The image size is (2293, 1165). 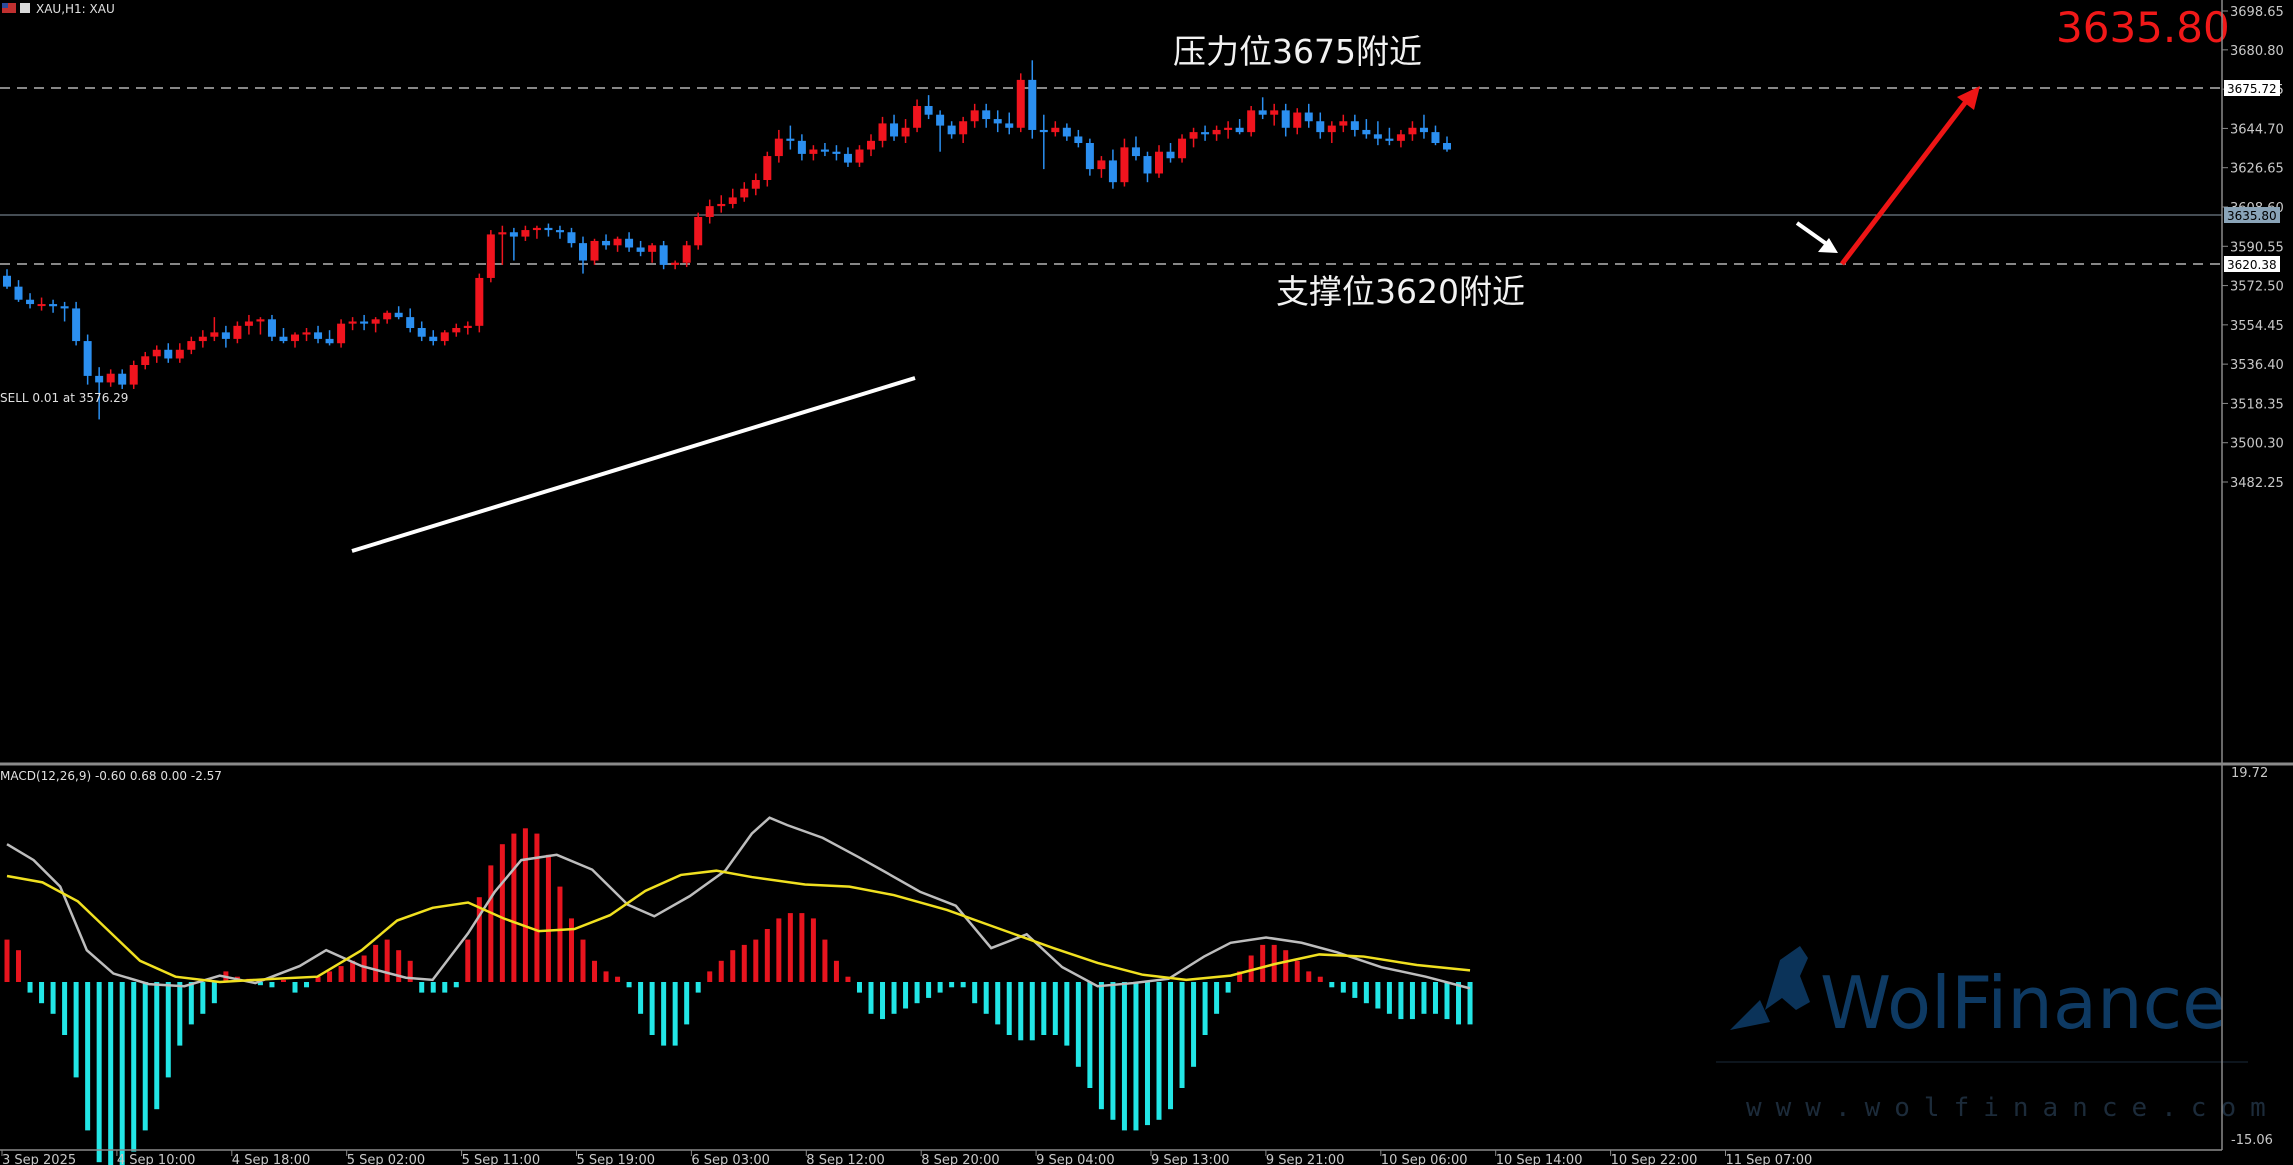 I want to click on forecast-arrows, so click(x=1887, y=176).